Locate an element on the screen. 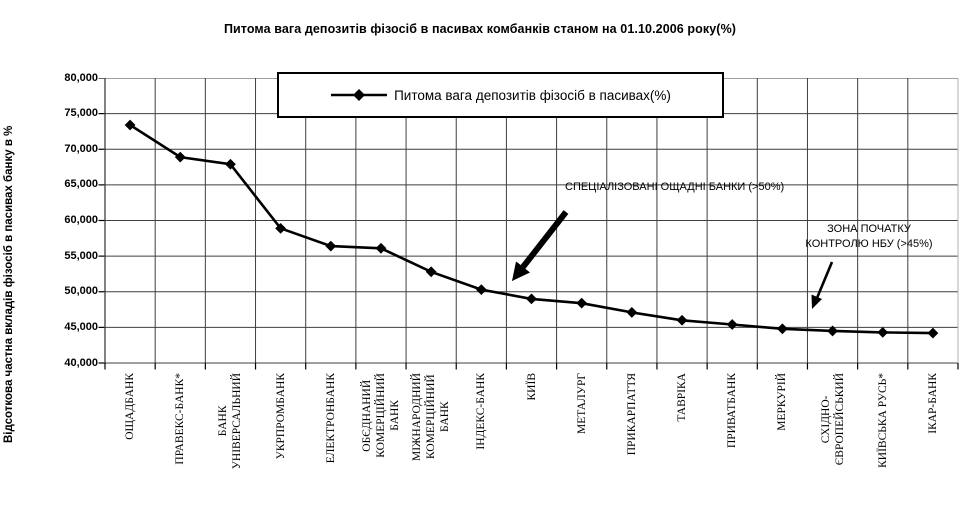 Image resolution: width=971 pixels, height=520 pixels. x-category-label: ПРИВАТБАНК is located at coordinates (732, 411).